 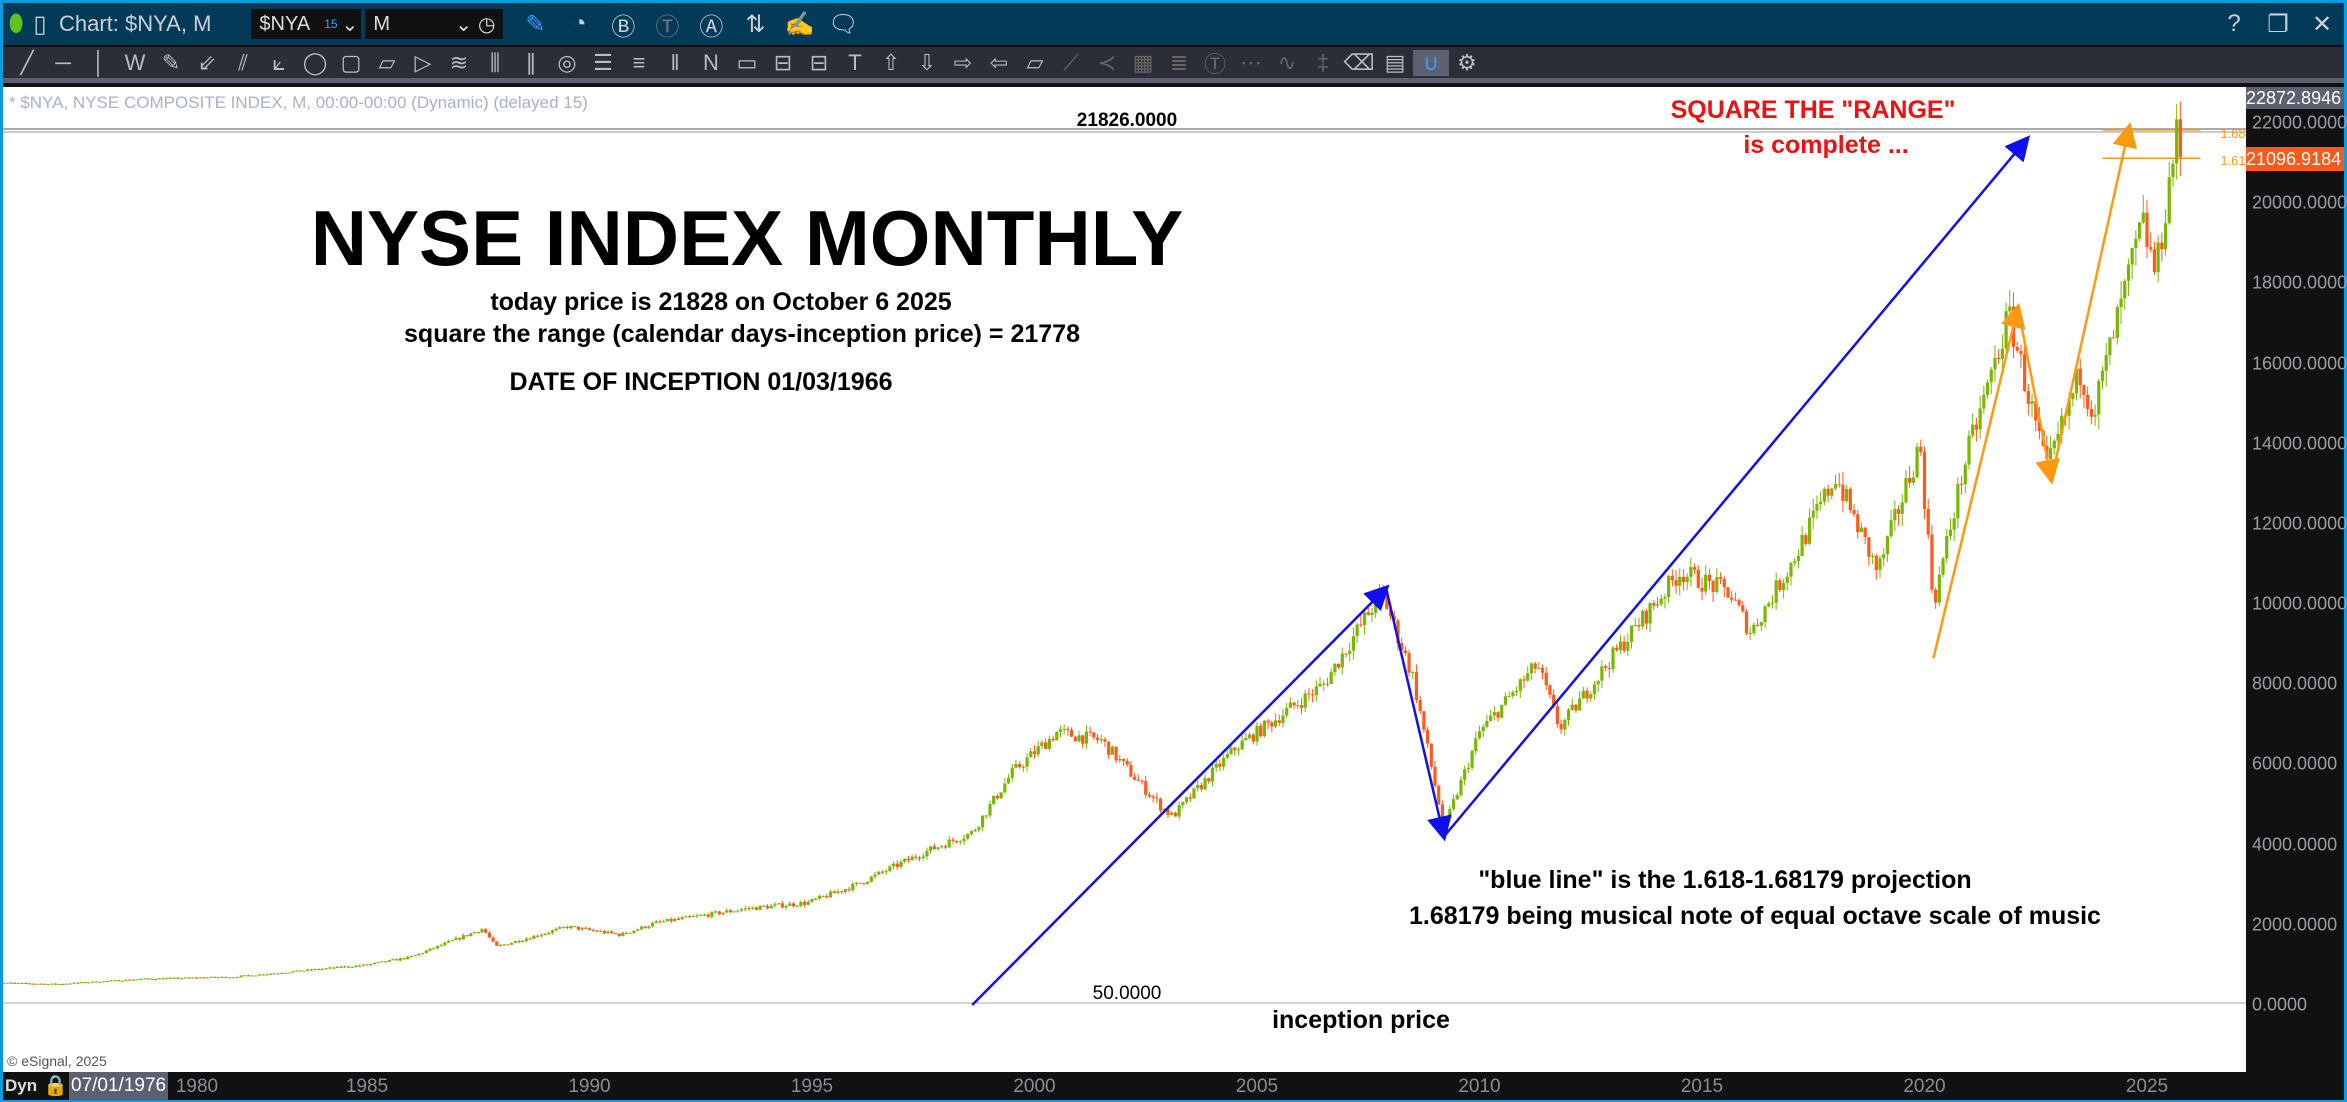 What do you see at coordinates (1287, 62) in the screenshot?
I see `pattern-icon: ∿` at bounding box center [1287, 62].